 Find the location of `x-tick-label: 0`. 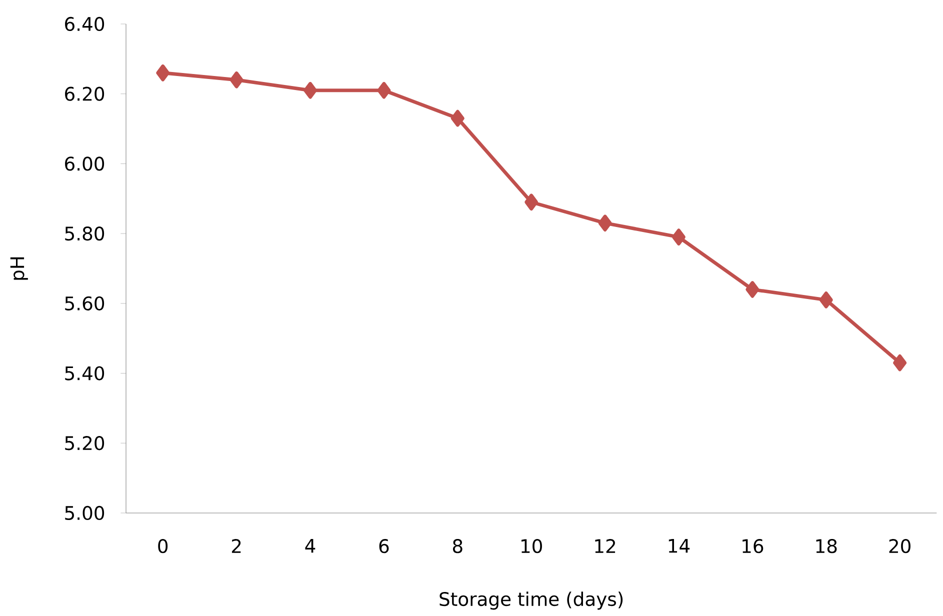

x-tick-label: 0 is located at coordinates (163, 546).